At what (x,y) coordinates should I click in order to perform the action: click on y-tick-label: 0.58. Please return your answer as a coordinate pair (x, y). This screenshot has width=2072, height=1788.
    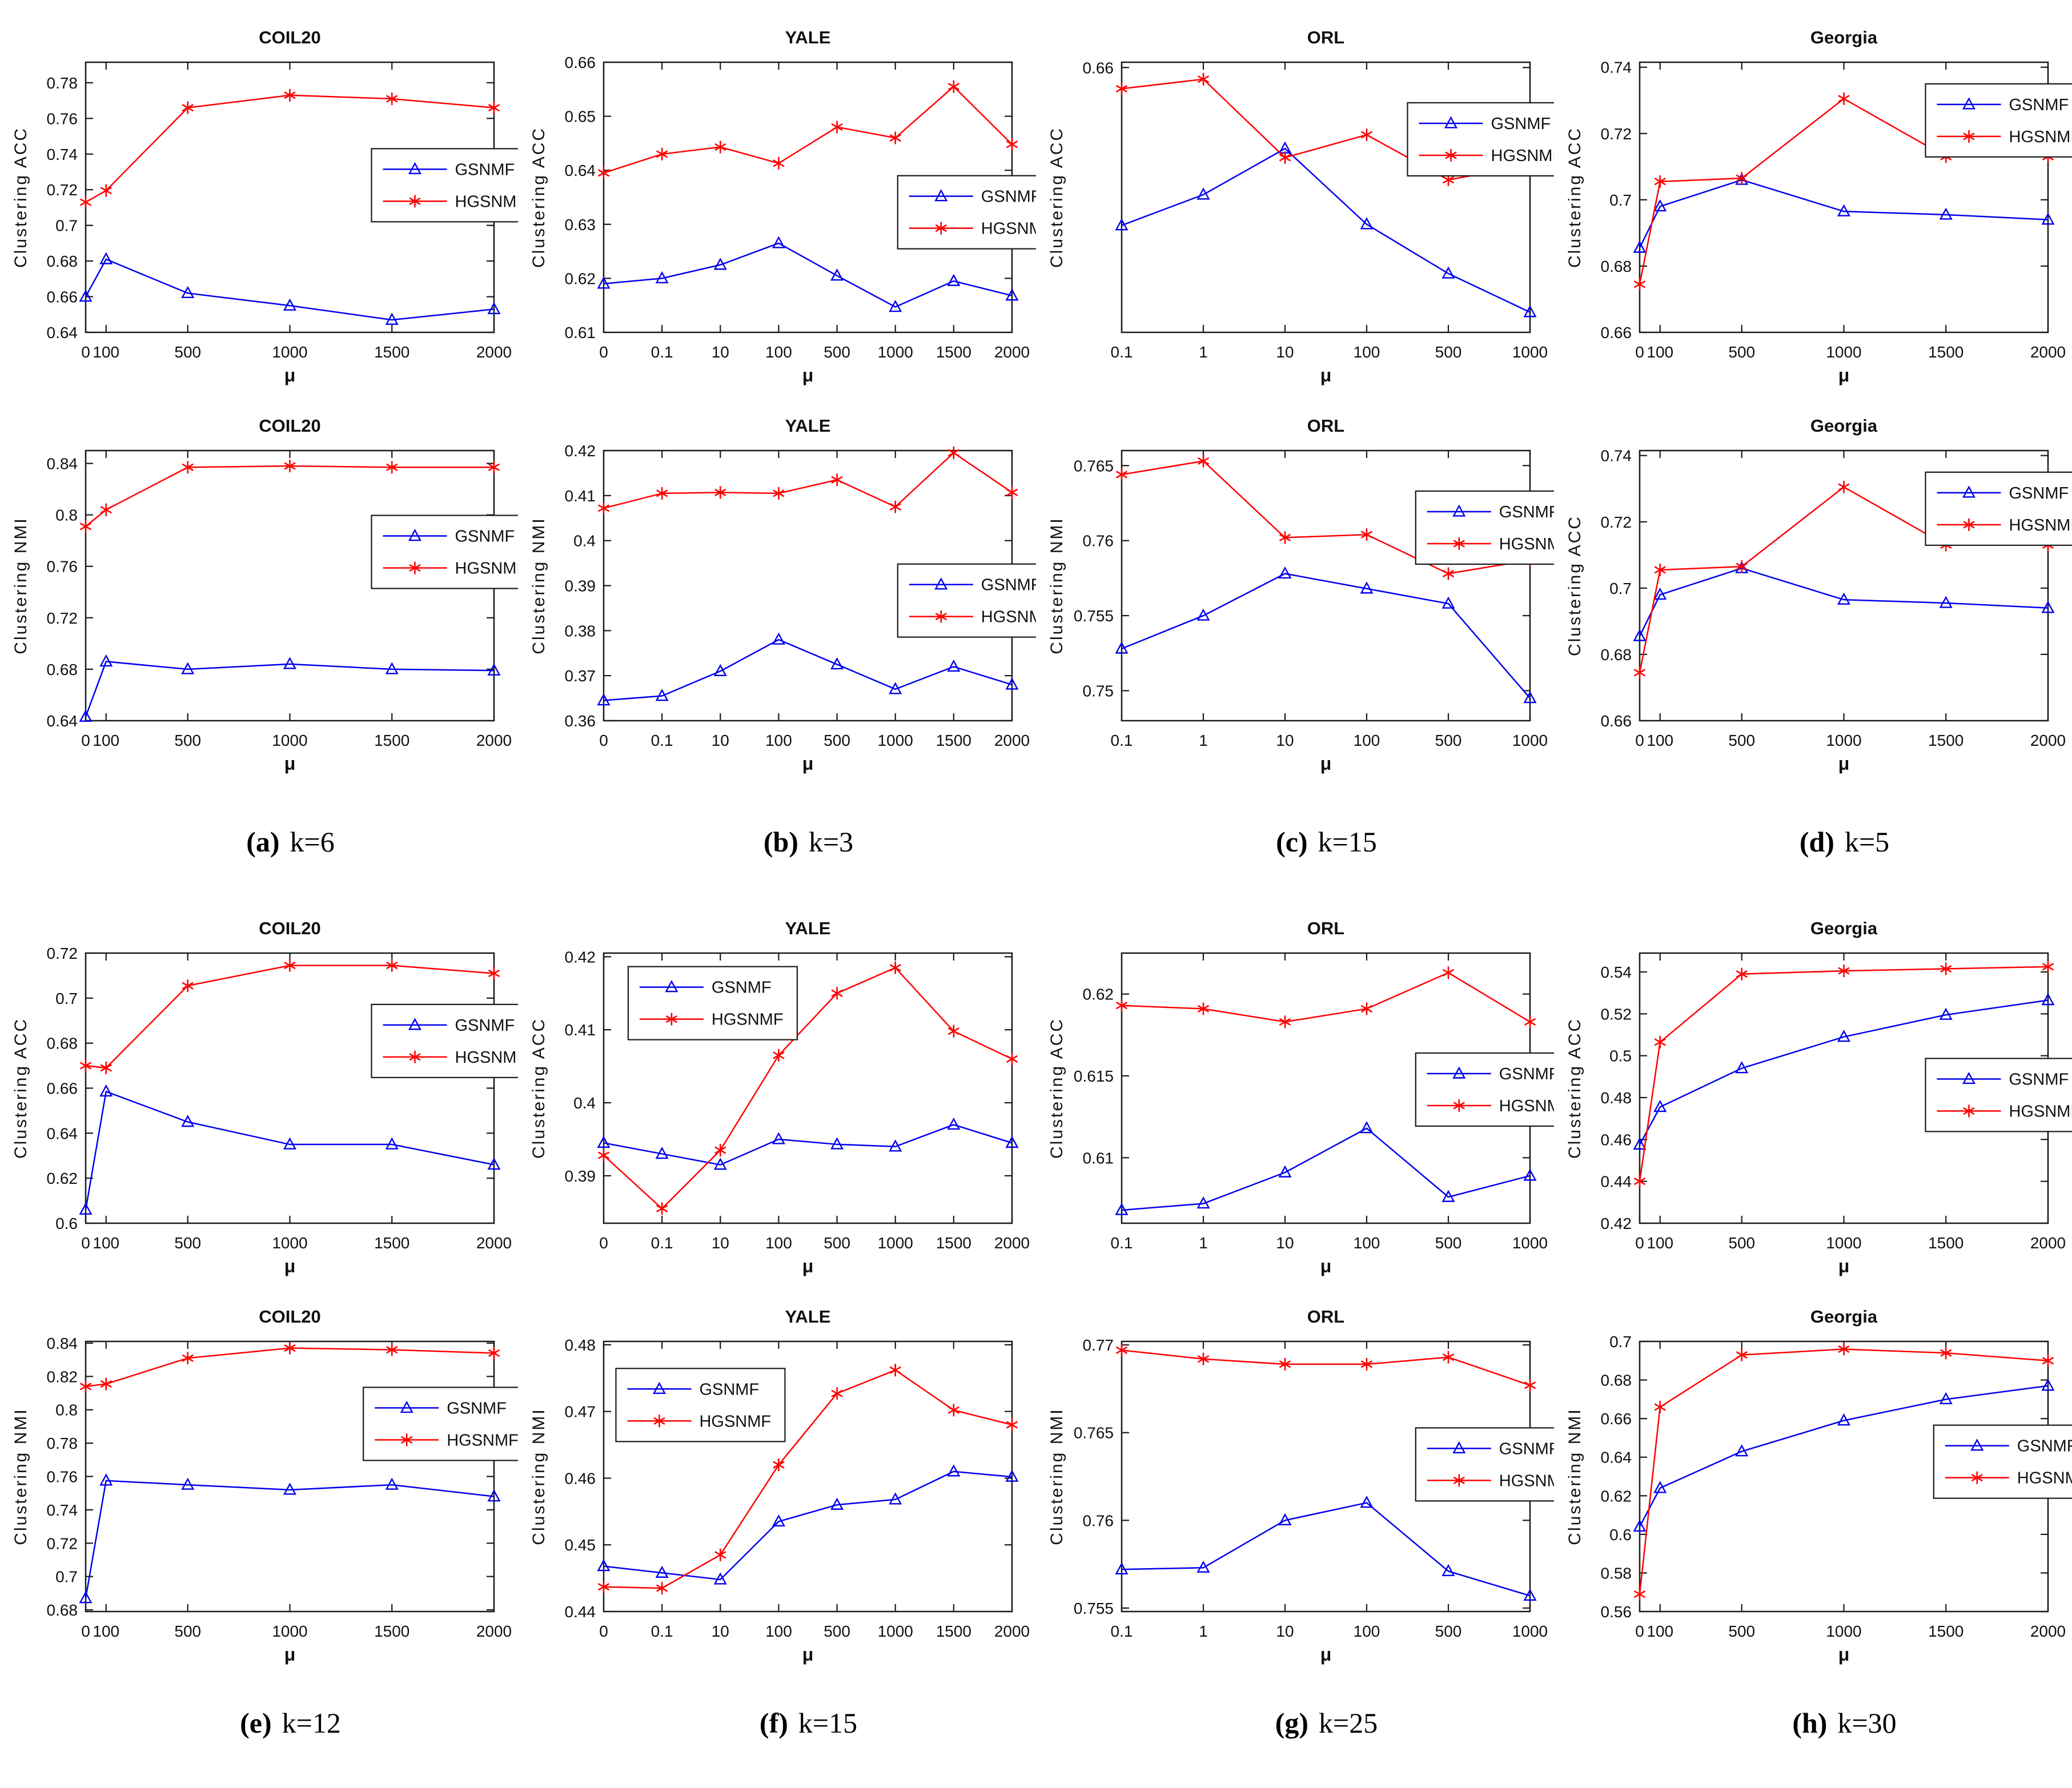
    Looking at the image, I should click on (1617, 1573).